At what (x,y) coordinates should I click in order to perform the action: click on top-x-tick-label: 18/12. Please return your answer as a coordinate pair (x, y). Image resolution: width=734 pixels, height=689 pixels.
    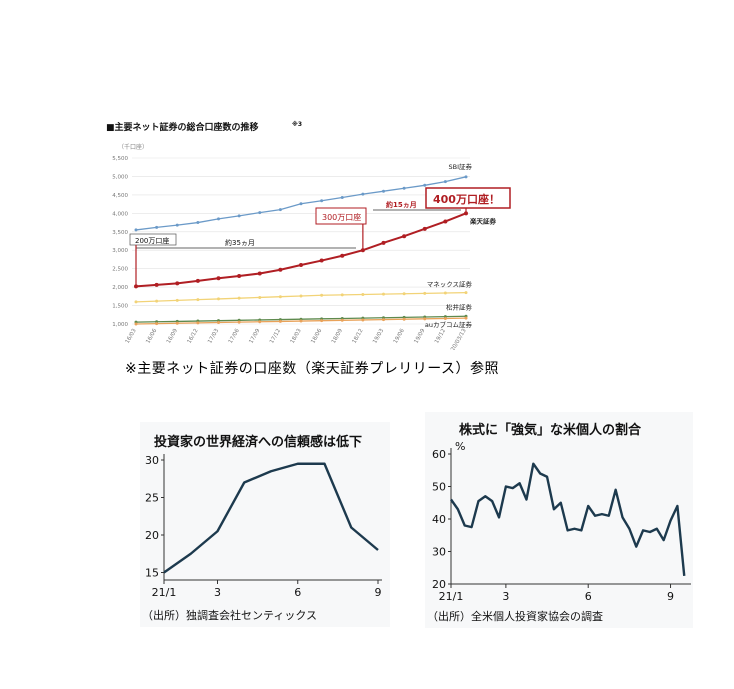
    Looking at the image, I should click on (357, 336).